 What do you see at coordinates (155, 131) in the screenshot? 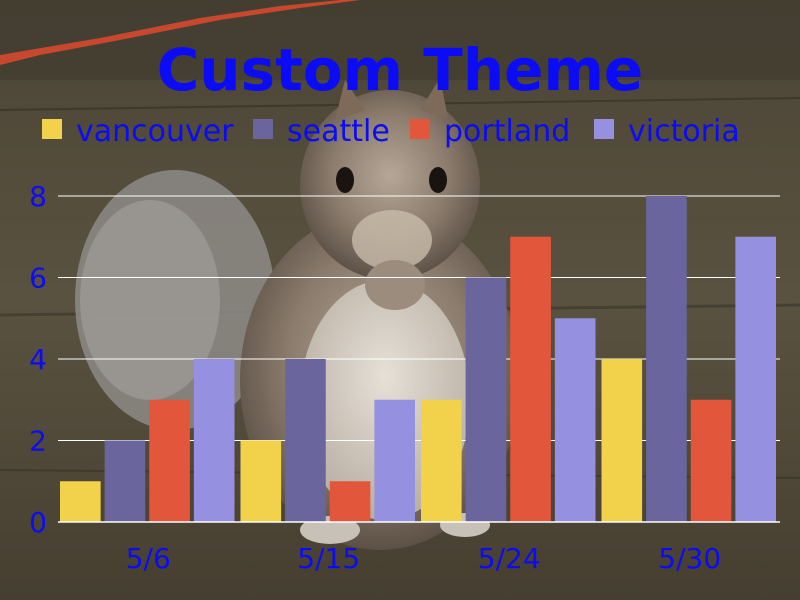
I see `legend-label-vancouver: vancouver` at bounding box center [155, 131].